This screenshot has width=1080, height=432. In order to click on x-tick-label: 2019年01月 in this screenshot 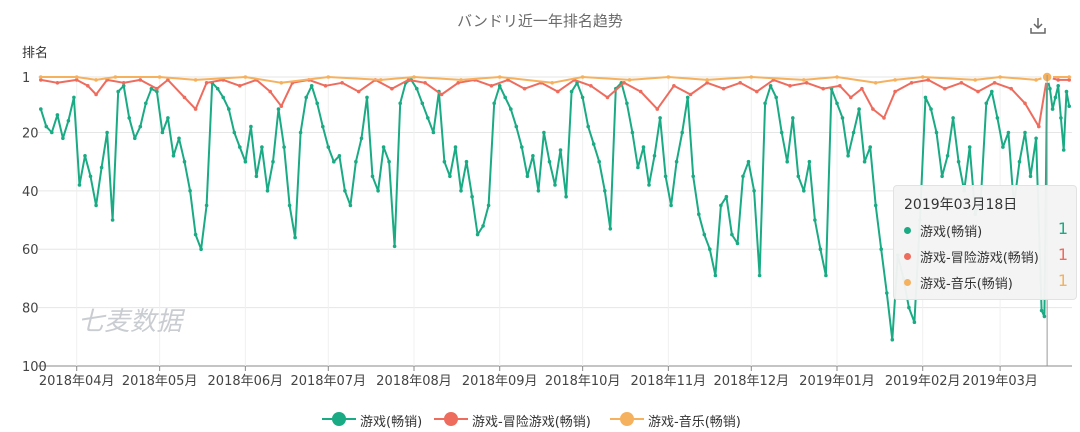, I will do `click(837, 381)`.